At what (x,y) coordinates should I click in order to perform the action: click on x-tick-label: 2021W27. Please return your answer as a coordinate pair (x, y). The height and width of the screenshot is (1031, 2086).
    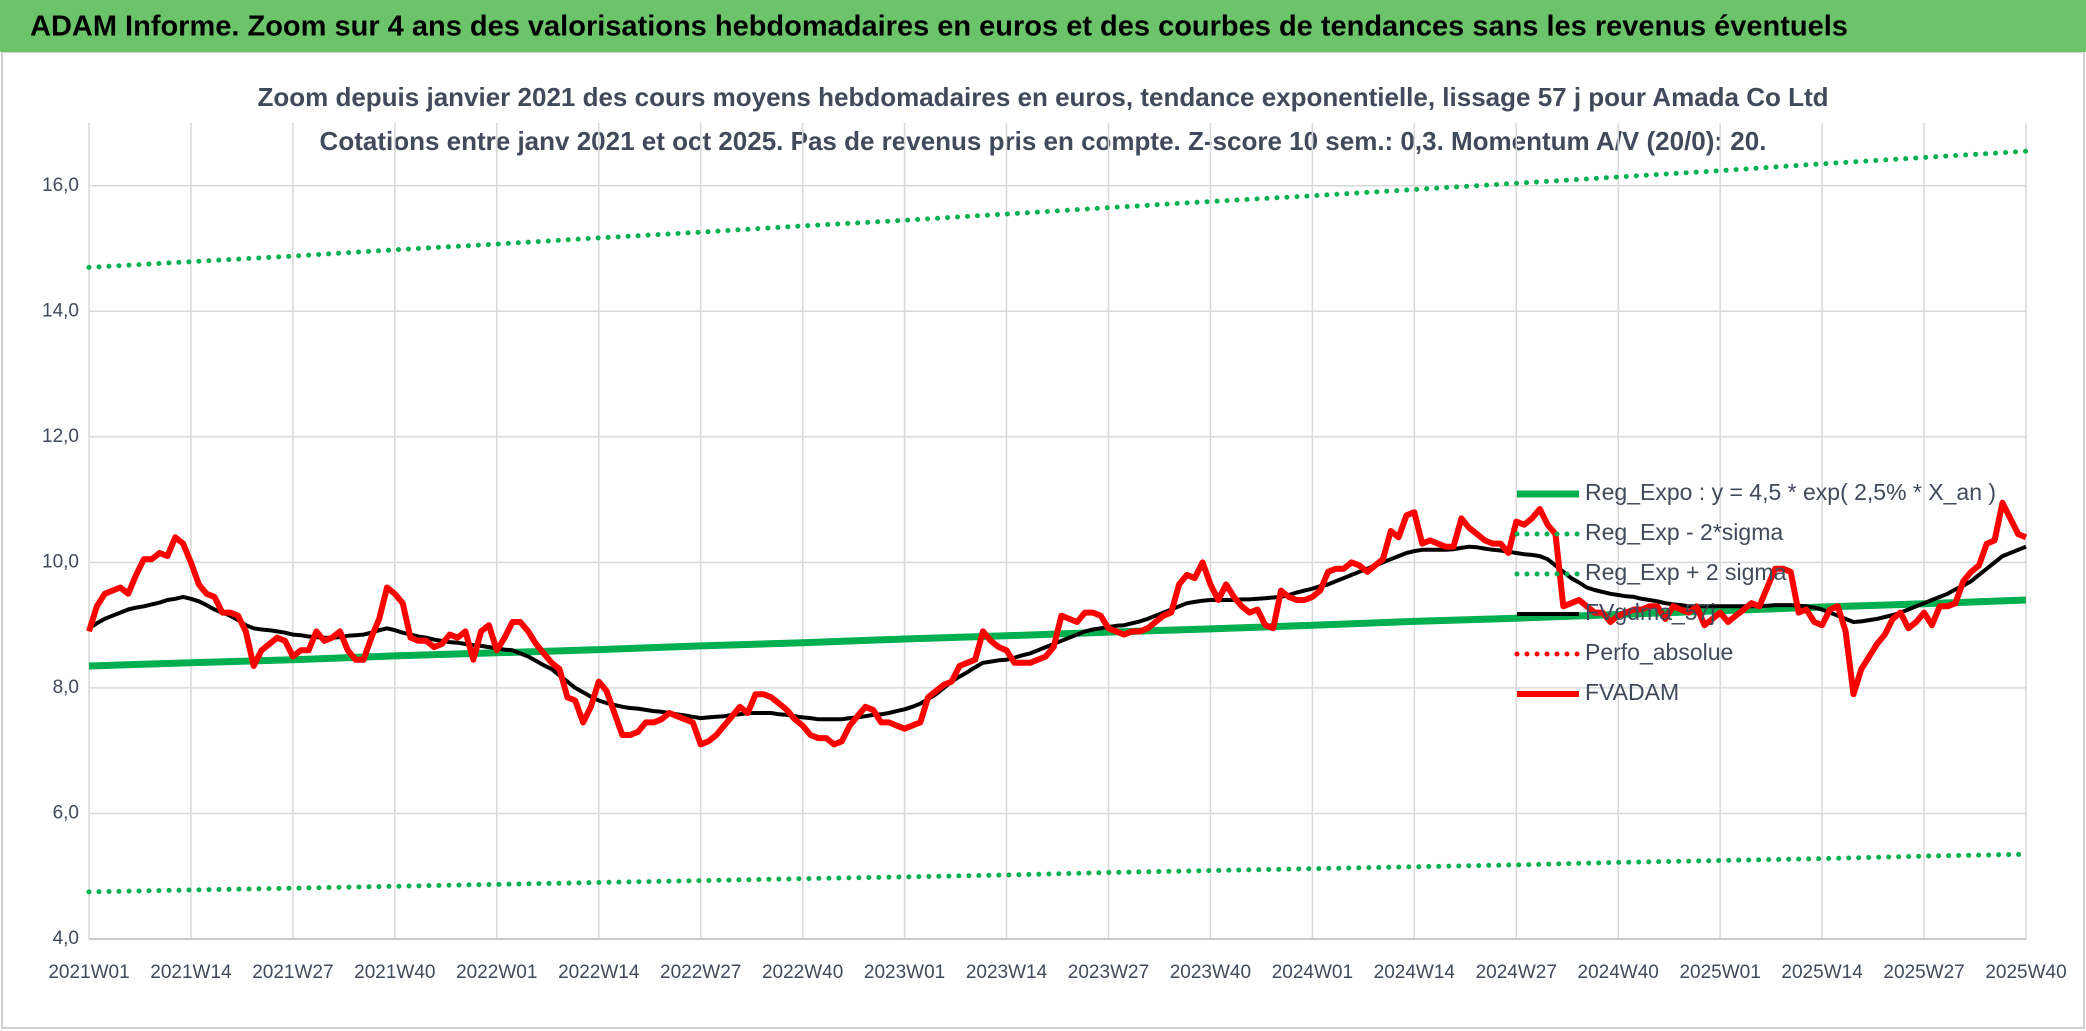
    Looking at the image, I should click on (292, 972).